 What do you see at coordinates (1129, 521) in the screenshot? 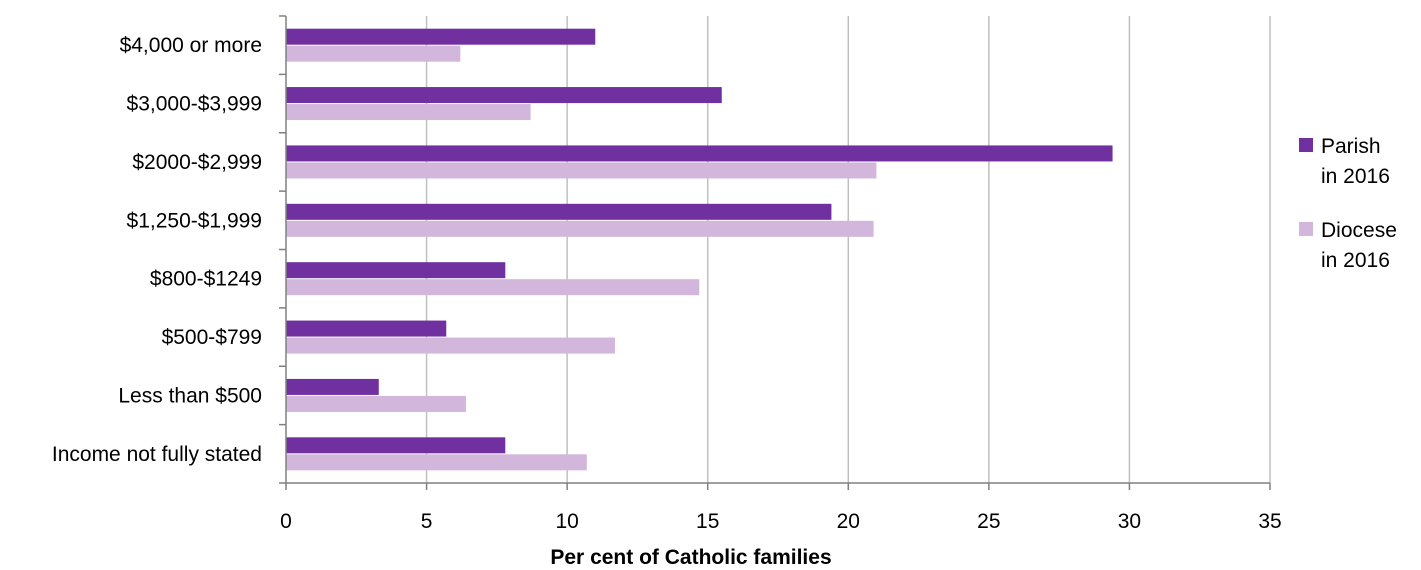
I see `x-tick-label: 30` at bounding box center [1129, 521].